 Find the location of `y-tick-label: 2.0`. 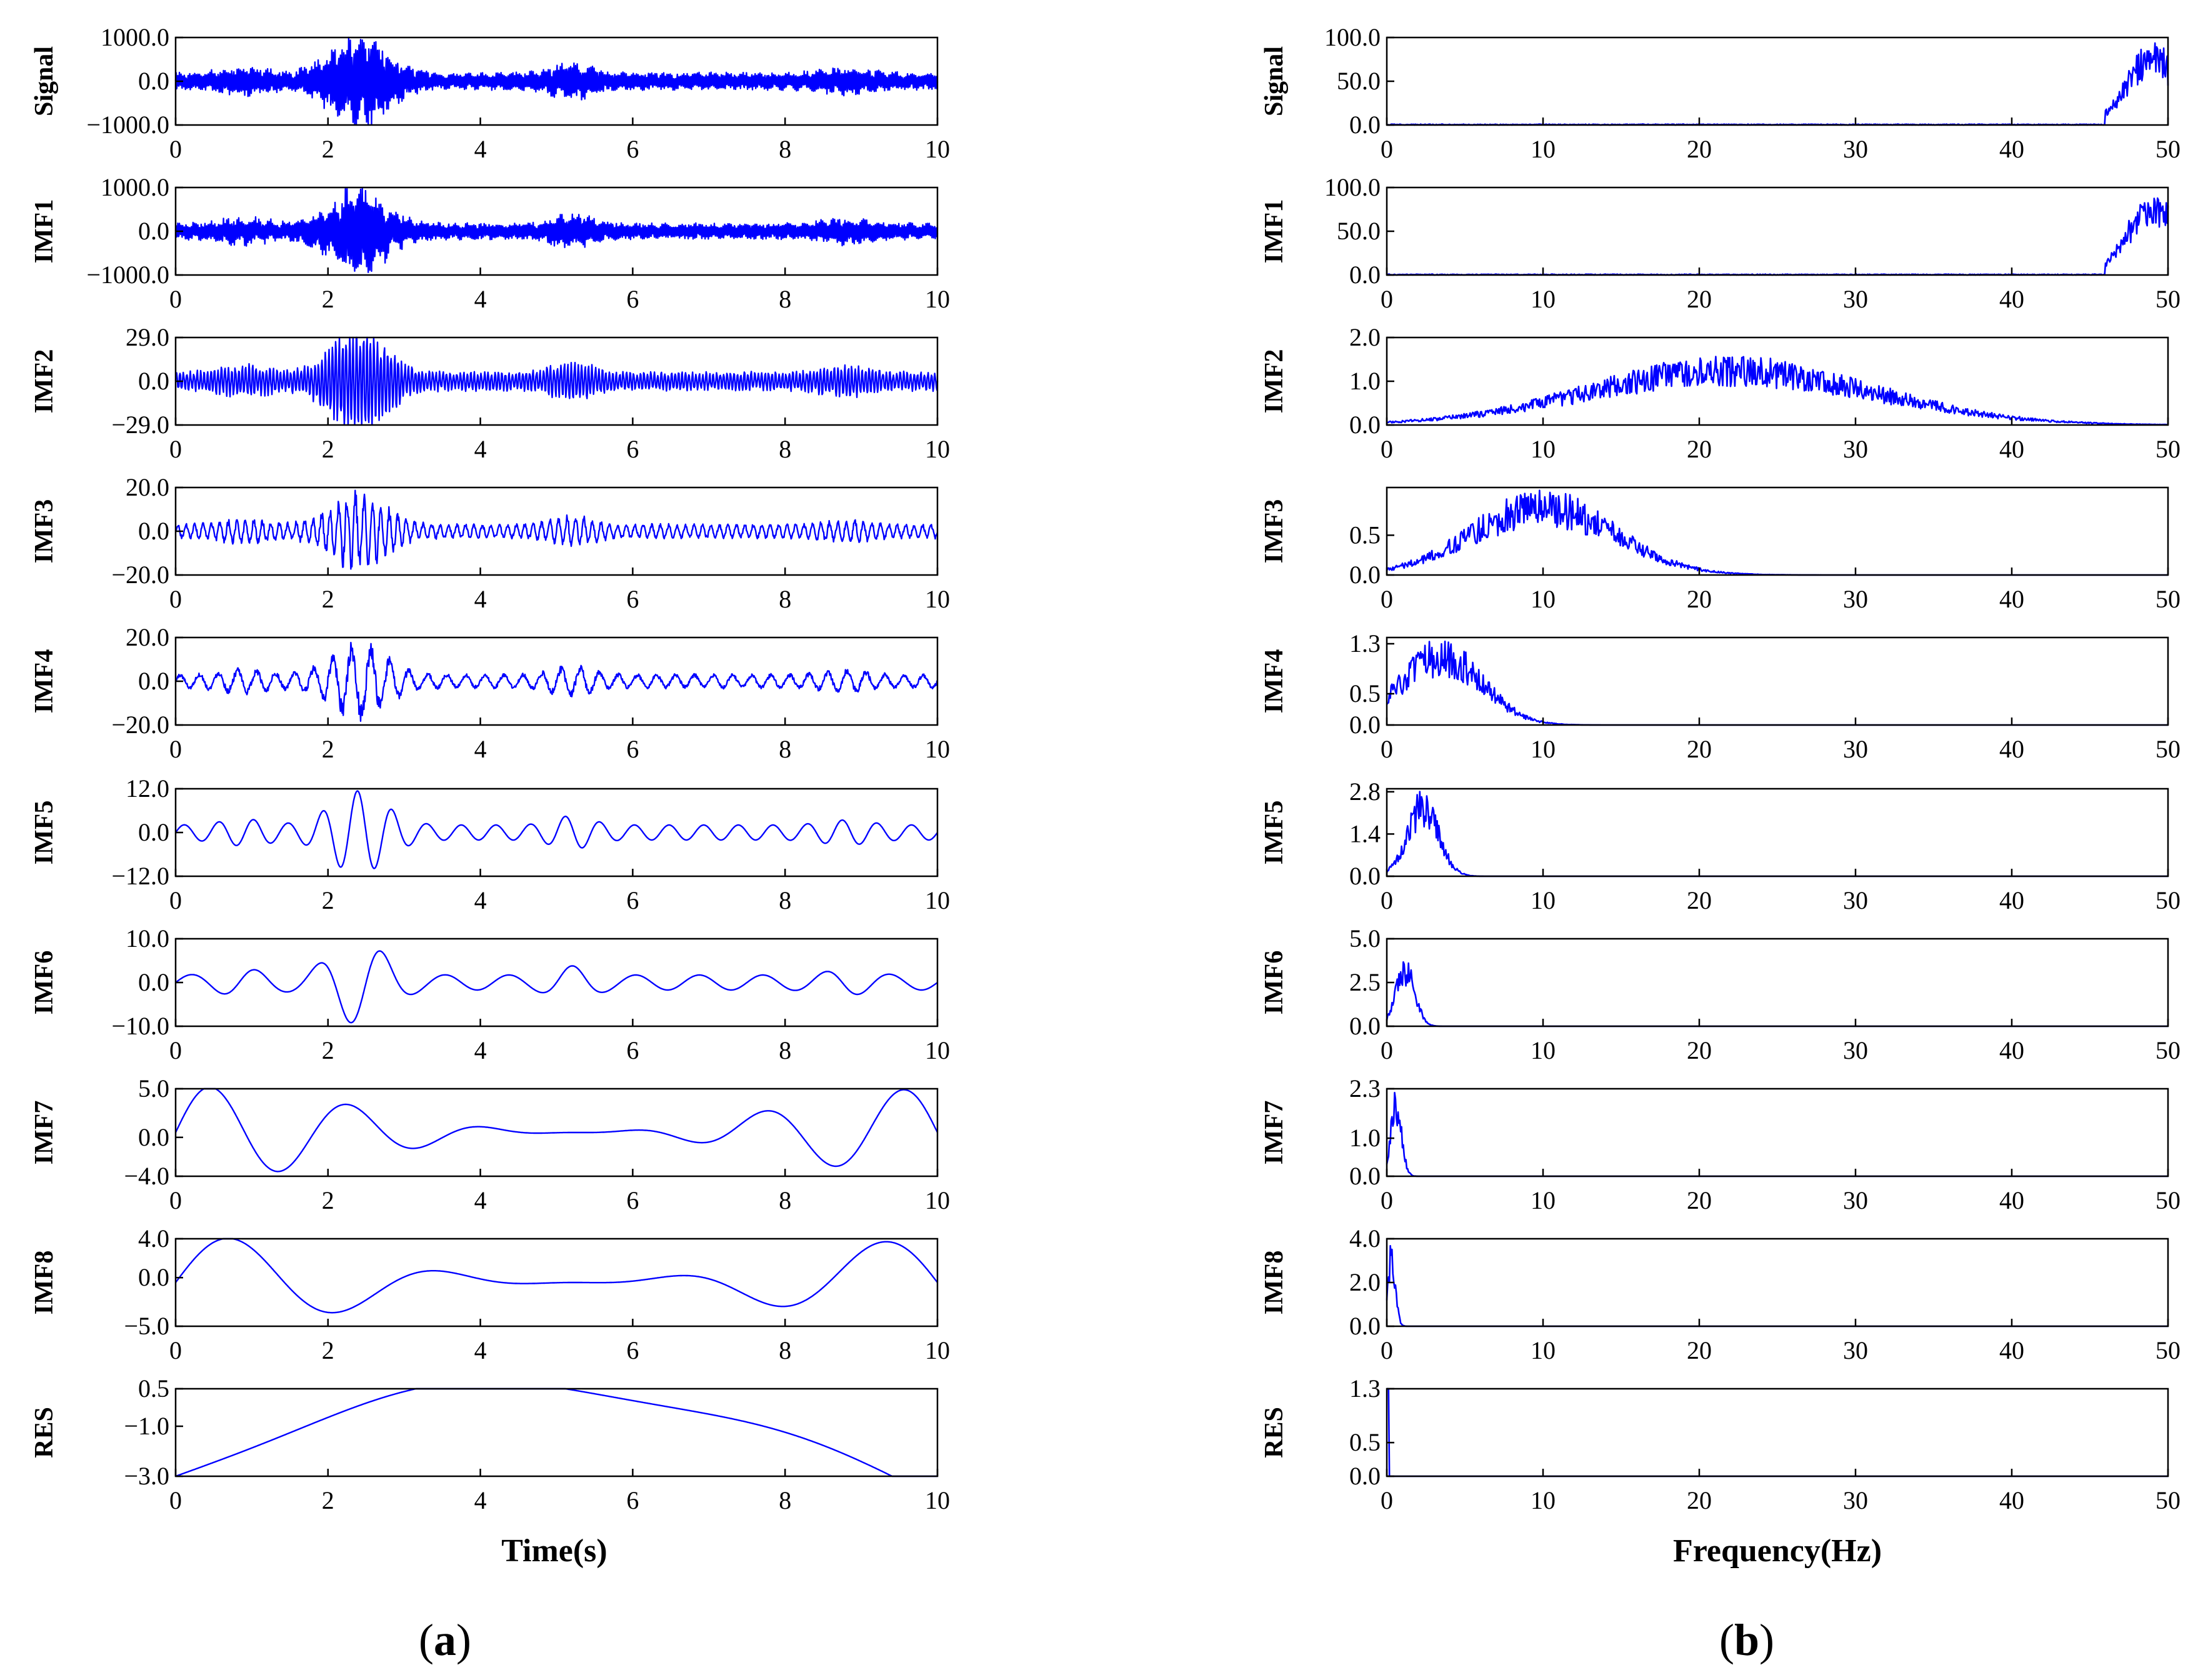

y-tick-label: 2.0 is located at coordinates (1365, 337).